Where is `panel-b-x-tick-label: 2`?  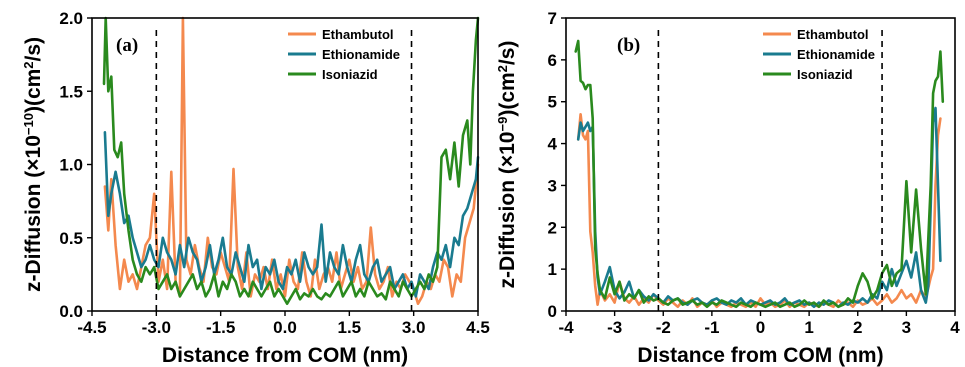
panel-b-x-tick-label: 2 is located at coordinates (857, 327).